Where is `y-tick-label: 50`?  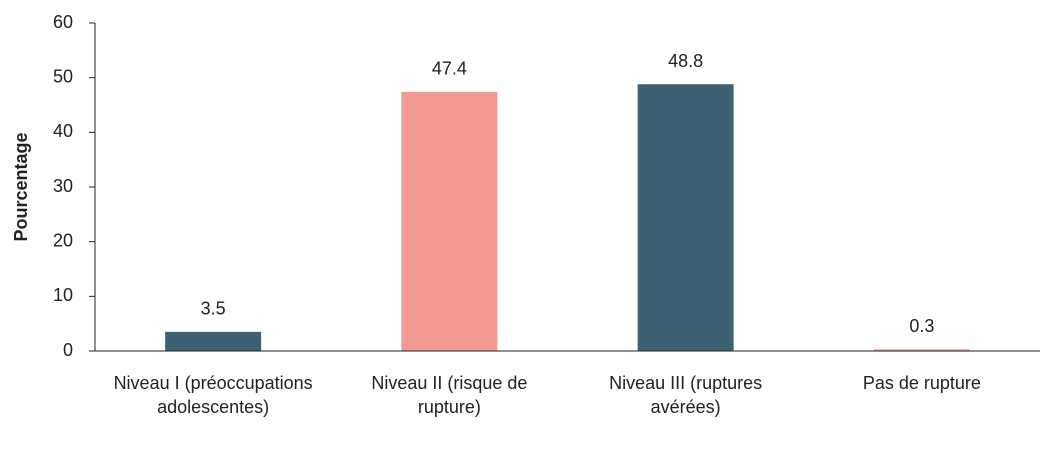
y-tick-label: 50 is located at coordinates (63, 76).